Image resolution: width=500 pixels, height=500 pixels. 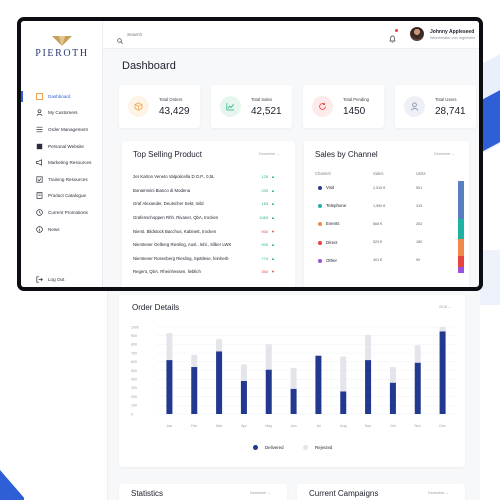 I want to click on tag-icon, so click(x=39, y=179).